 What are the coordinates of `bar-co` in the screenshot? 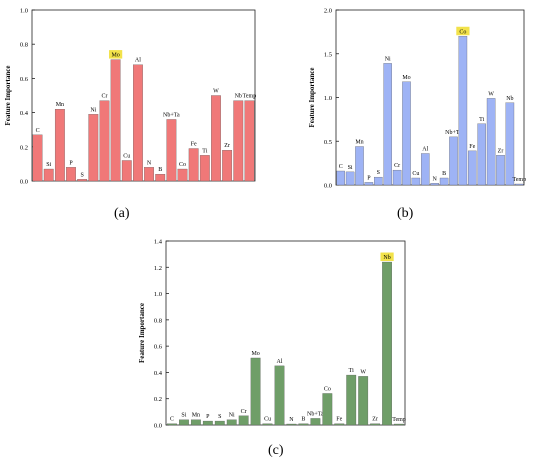 It's located at (463, 111).